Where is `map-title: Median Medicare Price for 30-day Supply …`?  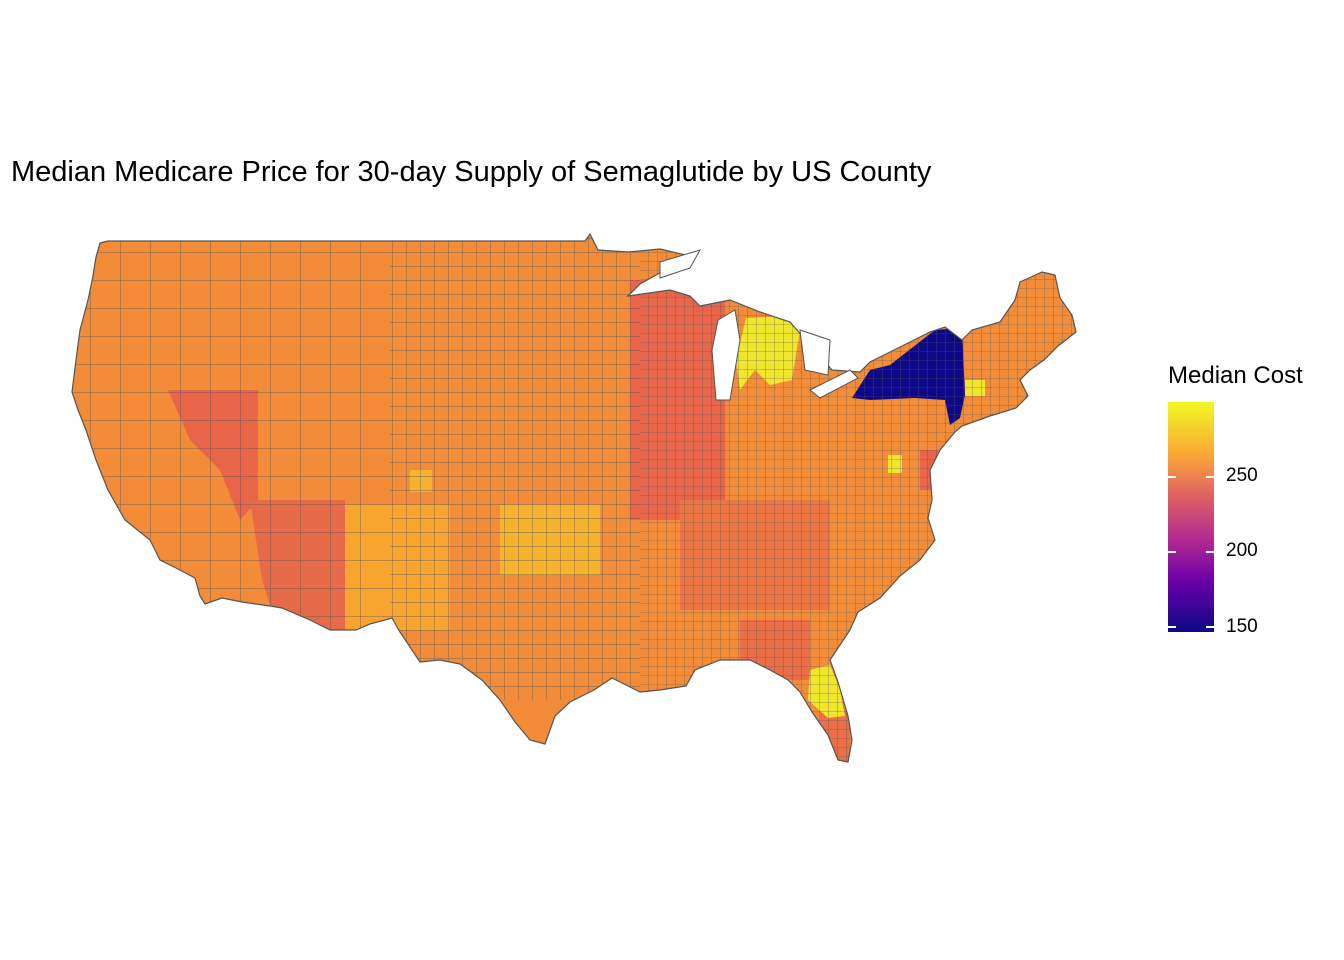 map-title: Median Medicare Price for 30-day Supply … is located at coordinates (471, 172).